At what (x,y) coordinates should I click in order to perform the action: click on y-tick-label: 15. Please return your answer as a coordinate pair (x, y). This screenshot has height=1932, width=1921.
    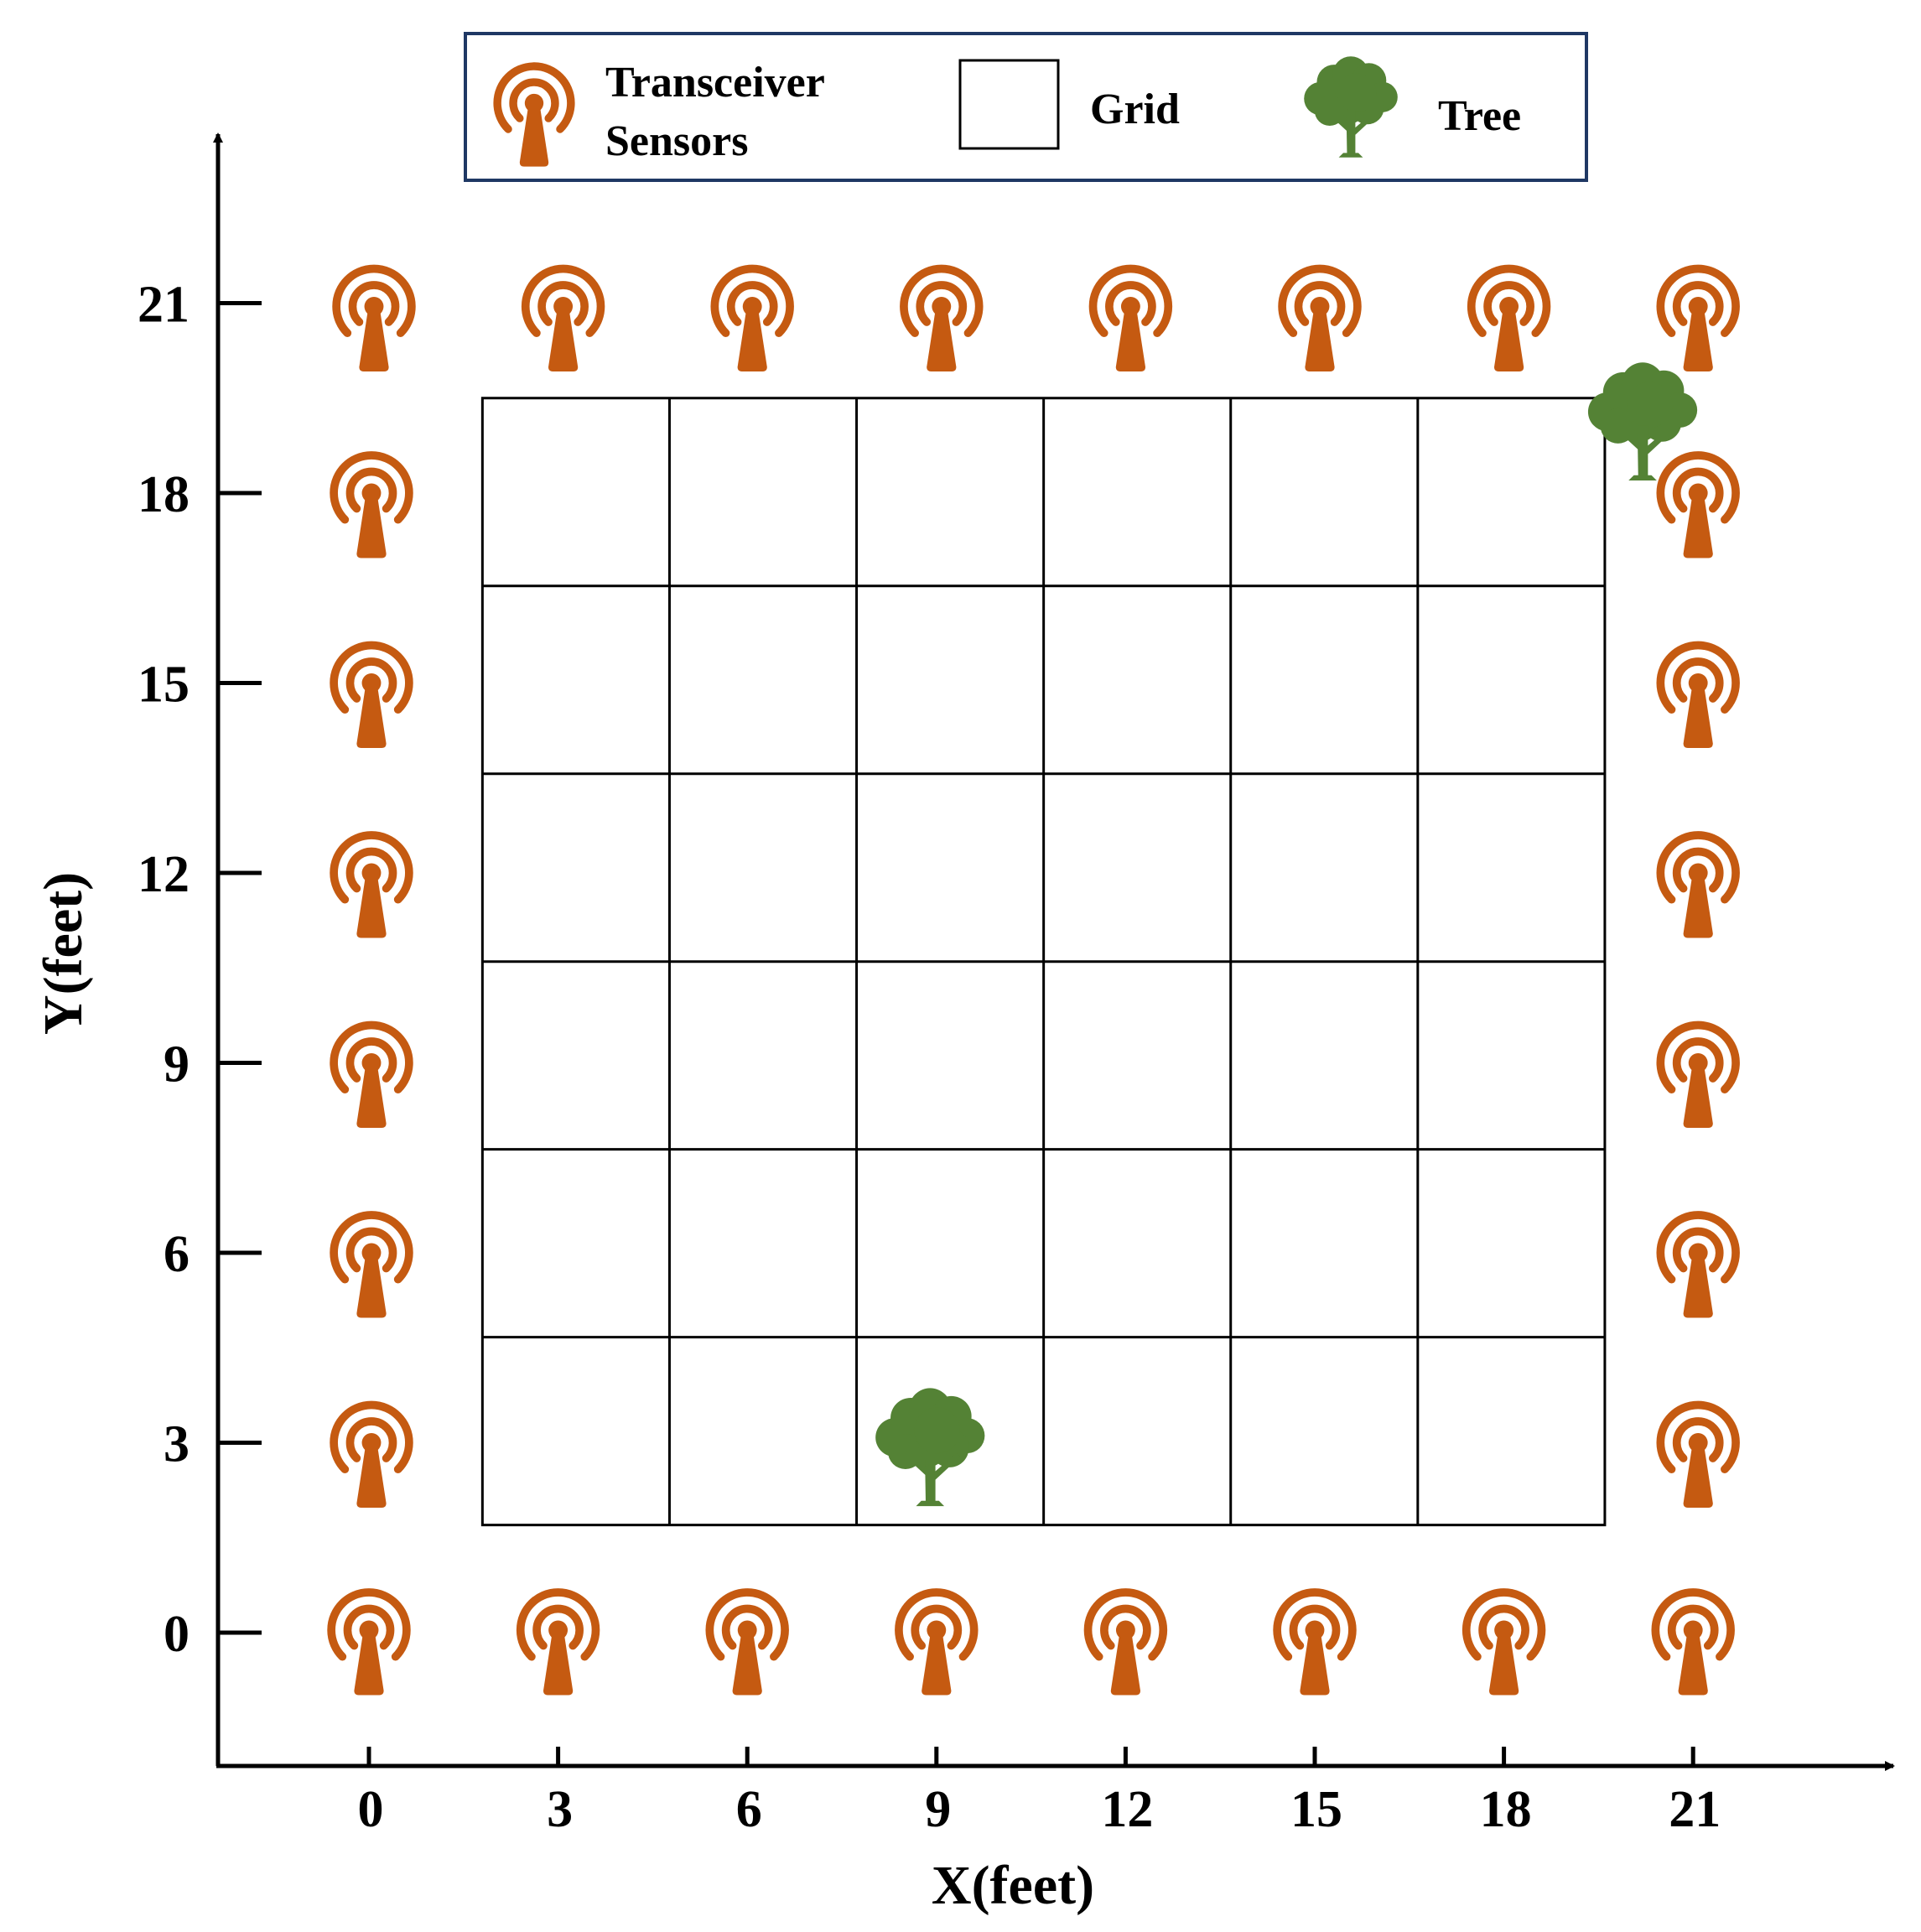
    Looking at the image, I should click on (164, 685).